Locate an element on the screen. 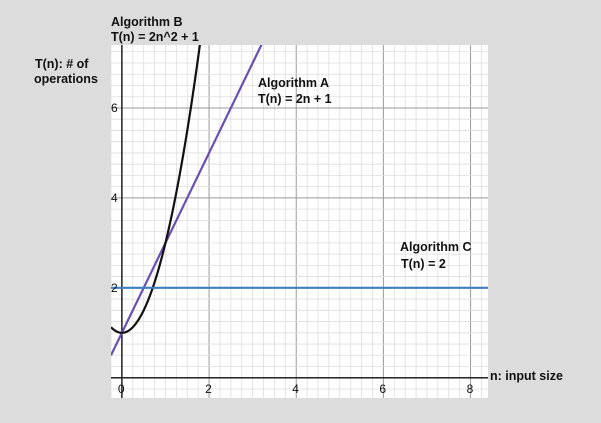 The image size is (601, 423). series-c-formula: T(n) = 2 is located at coordinates (423, 264).